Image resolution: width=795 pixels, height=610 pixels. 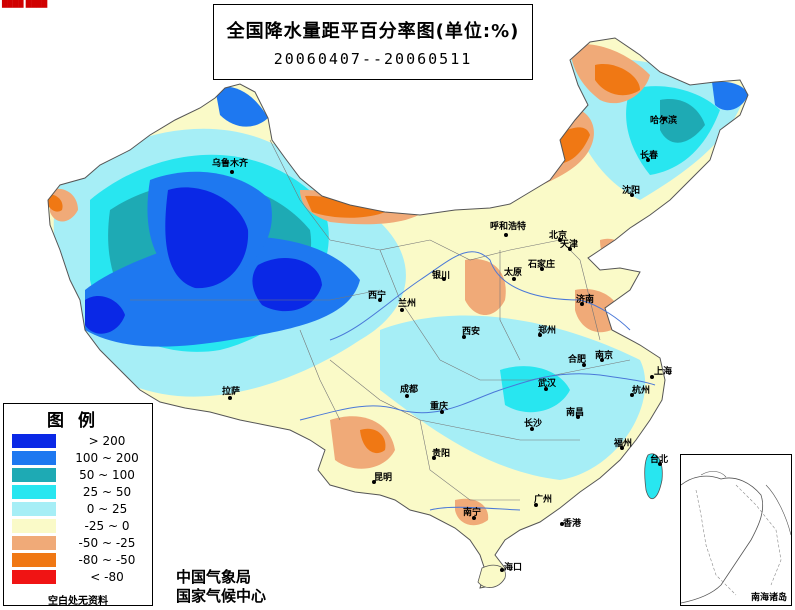 I want to click on legend-item: 50 ~ 100, so click(x=82, y=475).